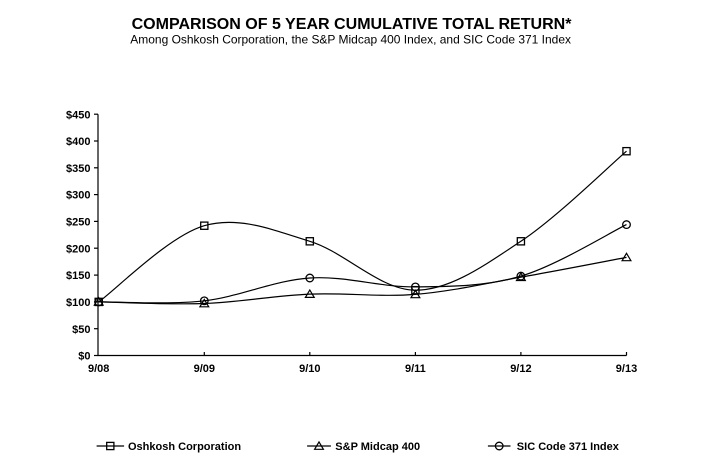  What do you see at coordinates (204, 369) in the screenshot?
I see `svg-text: 9/09` at bounding box center [204, 369].